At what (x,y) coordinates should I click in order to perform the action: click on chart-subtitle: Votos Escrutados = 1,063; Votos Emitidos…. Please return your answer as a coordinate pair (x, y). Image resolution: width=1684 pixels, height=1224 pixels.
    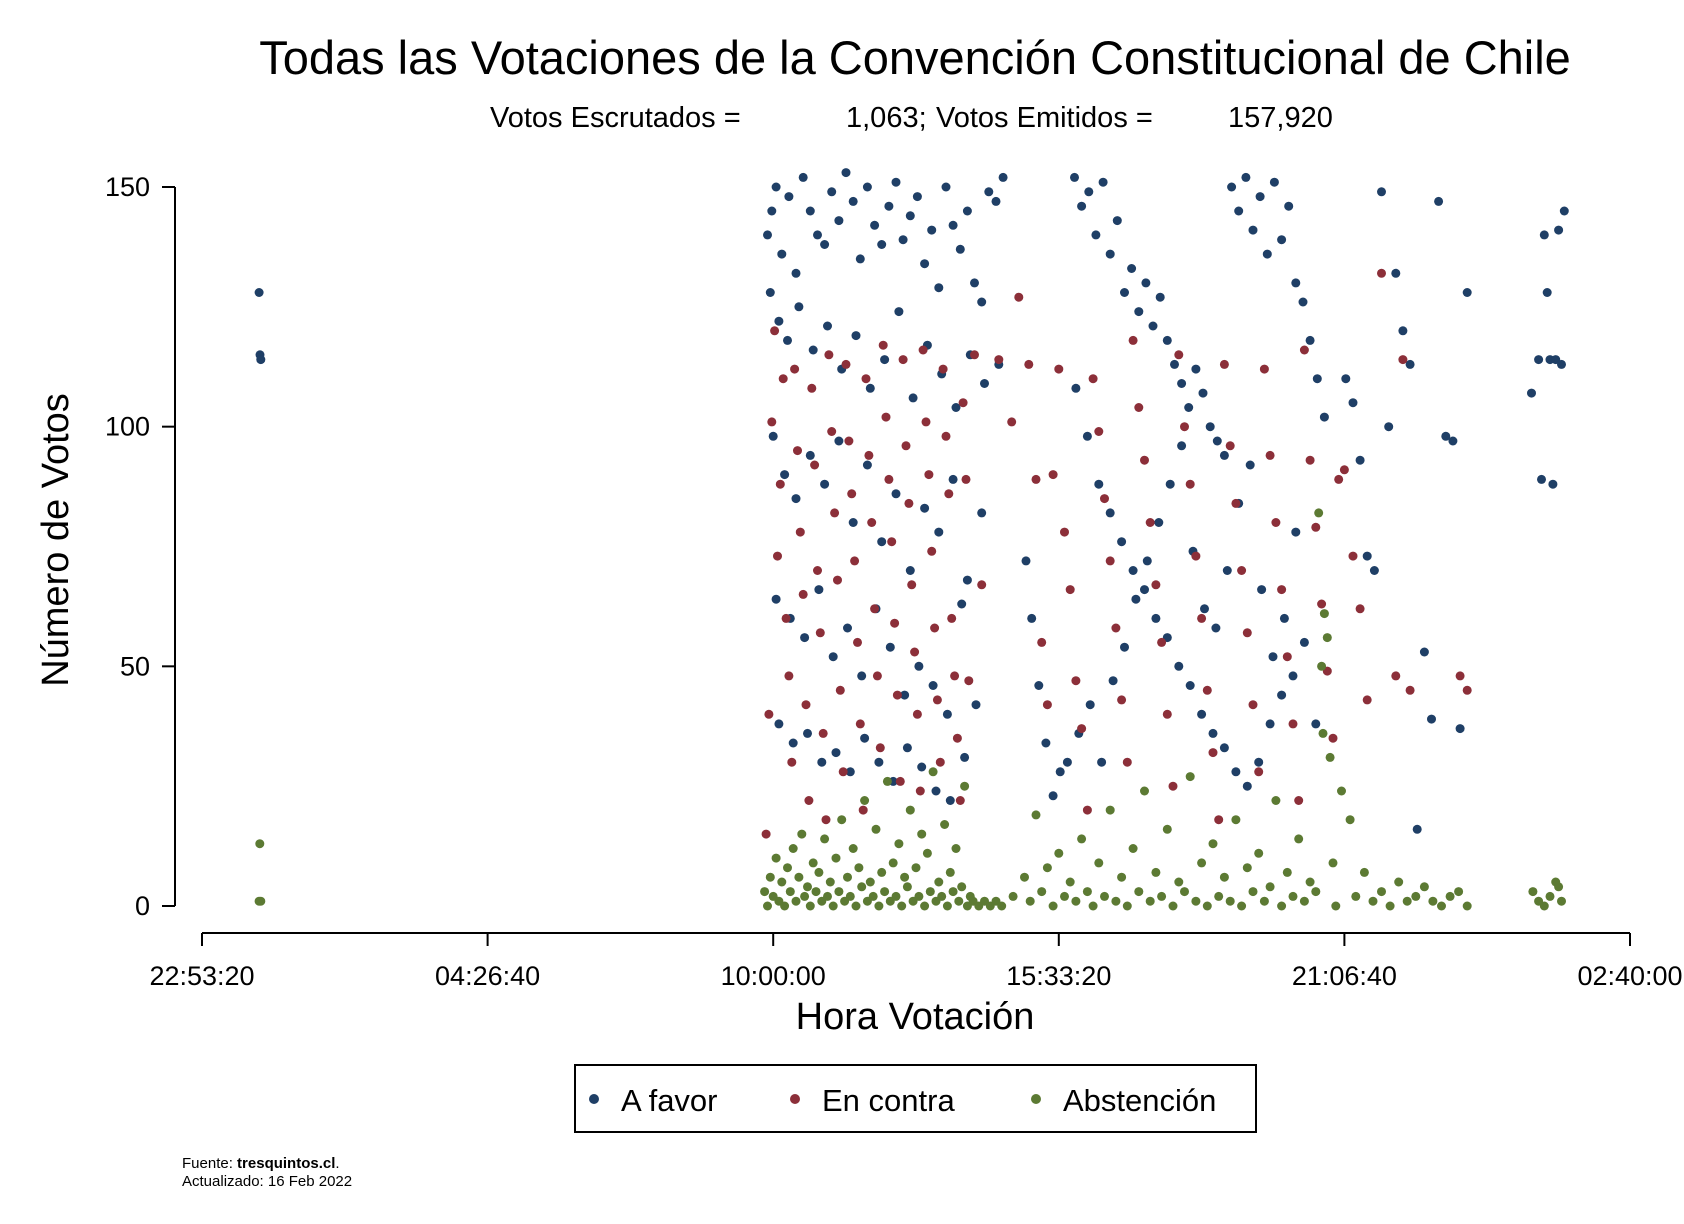
    Looking at the image, I should click on (911, 118).